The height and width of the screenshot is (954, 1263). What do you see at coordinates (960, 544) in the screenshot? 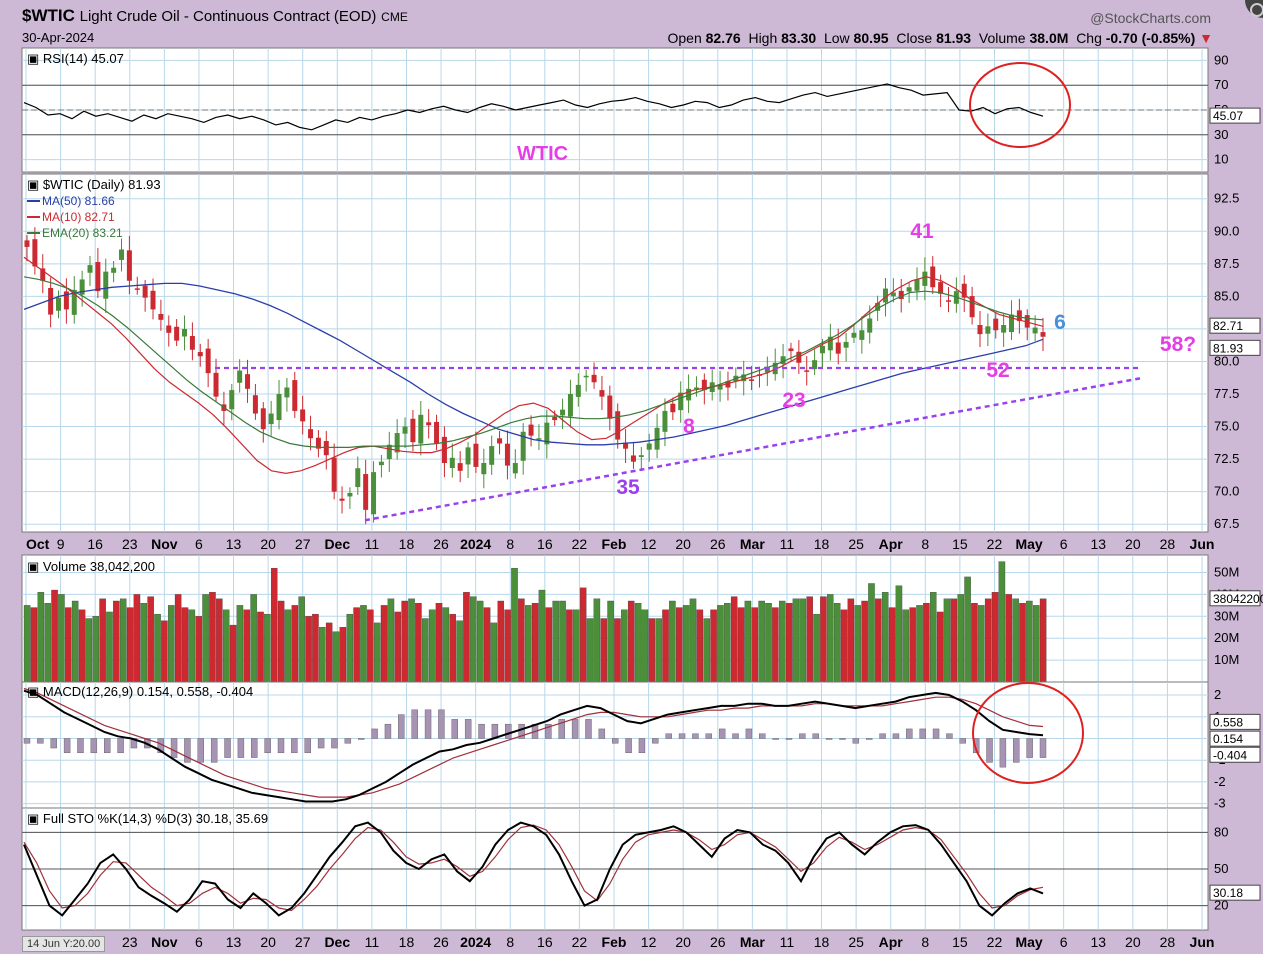
I see `date-axis-label: 15` at bounding box center [960, 544].